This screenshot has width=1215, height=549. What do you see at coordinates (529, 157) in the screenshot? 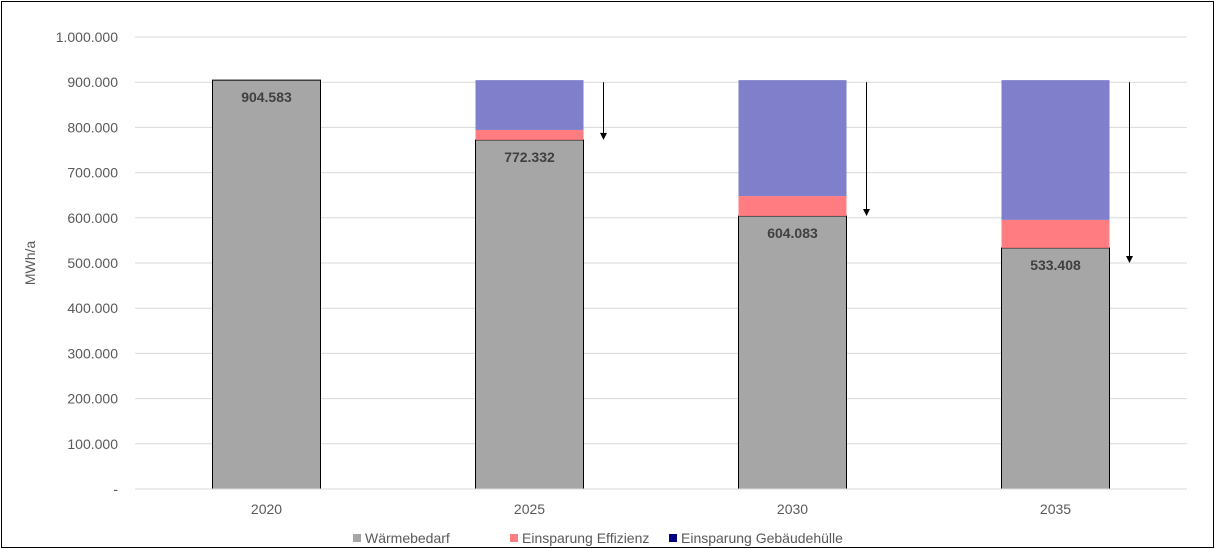
I see `data-label: 772.332` at bounding box center [529, 157].